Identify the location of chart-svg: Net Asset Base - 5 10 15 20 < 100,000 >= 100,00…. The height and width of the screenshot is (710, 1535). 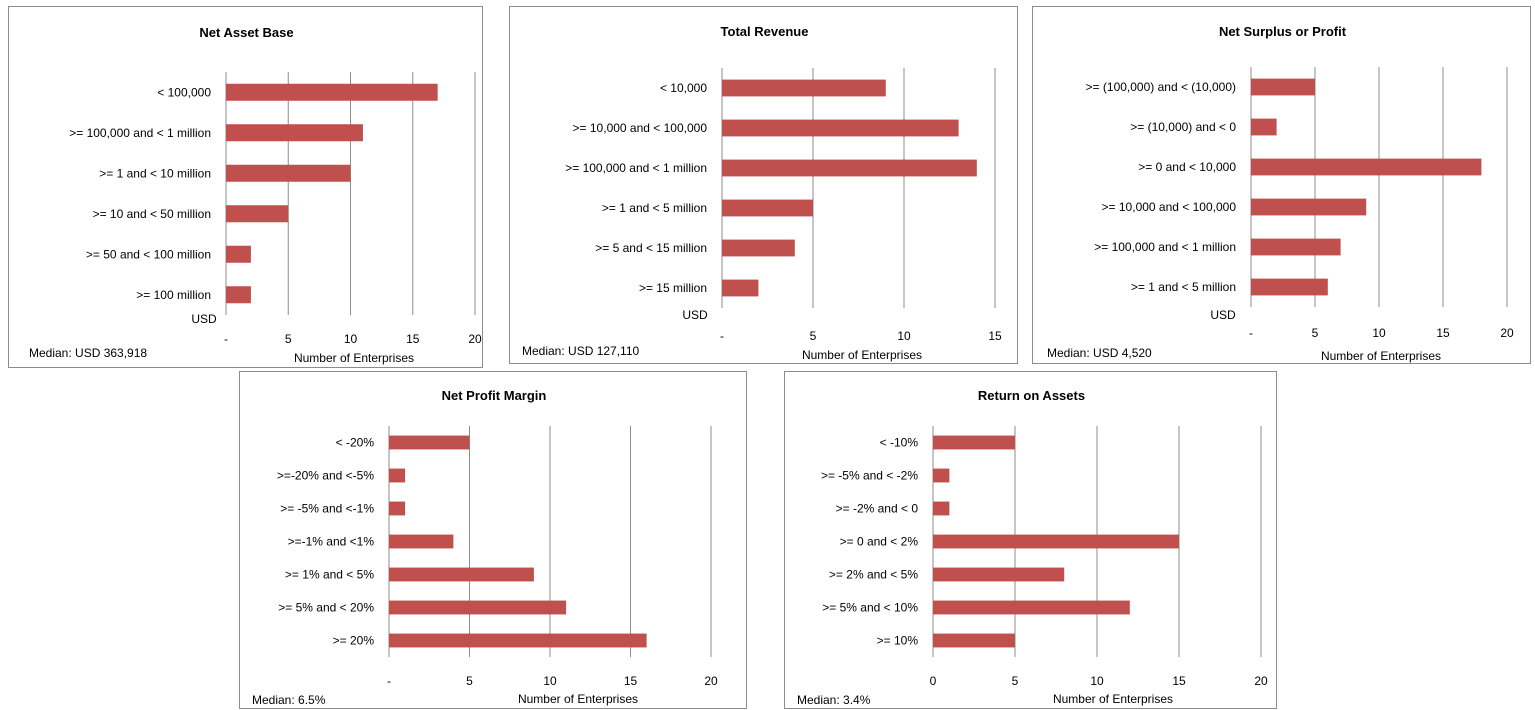
(255, 195).